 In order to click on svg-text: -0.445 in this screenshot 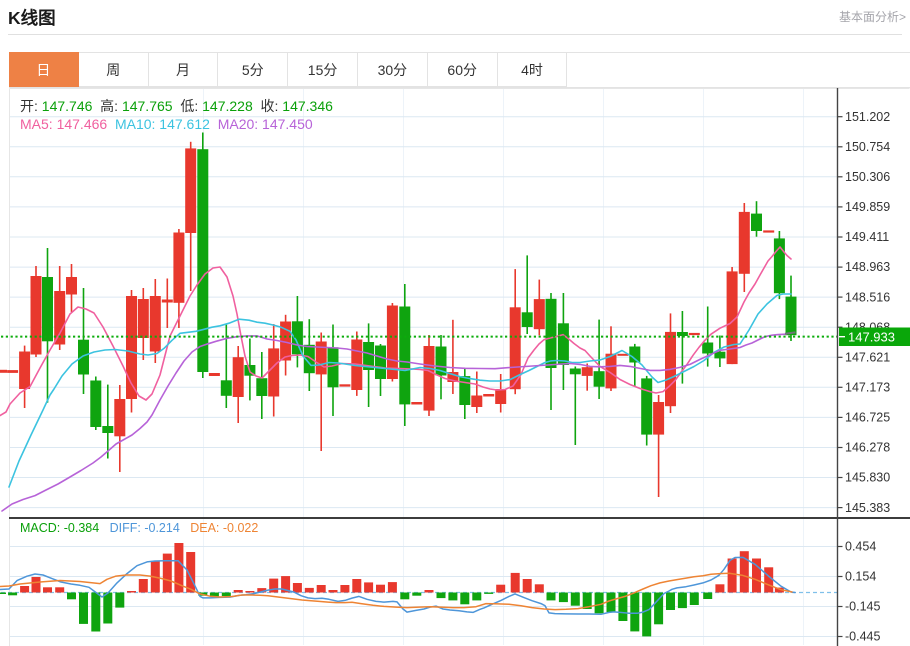, I will do `click(862, 637)`.